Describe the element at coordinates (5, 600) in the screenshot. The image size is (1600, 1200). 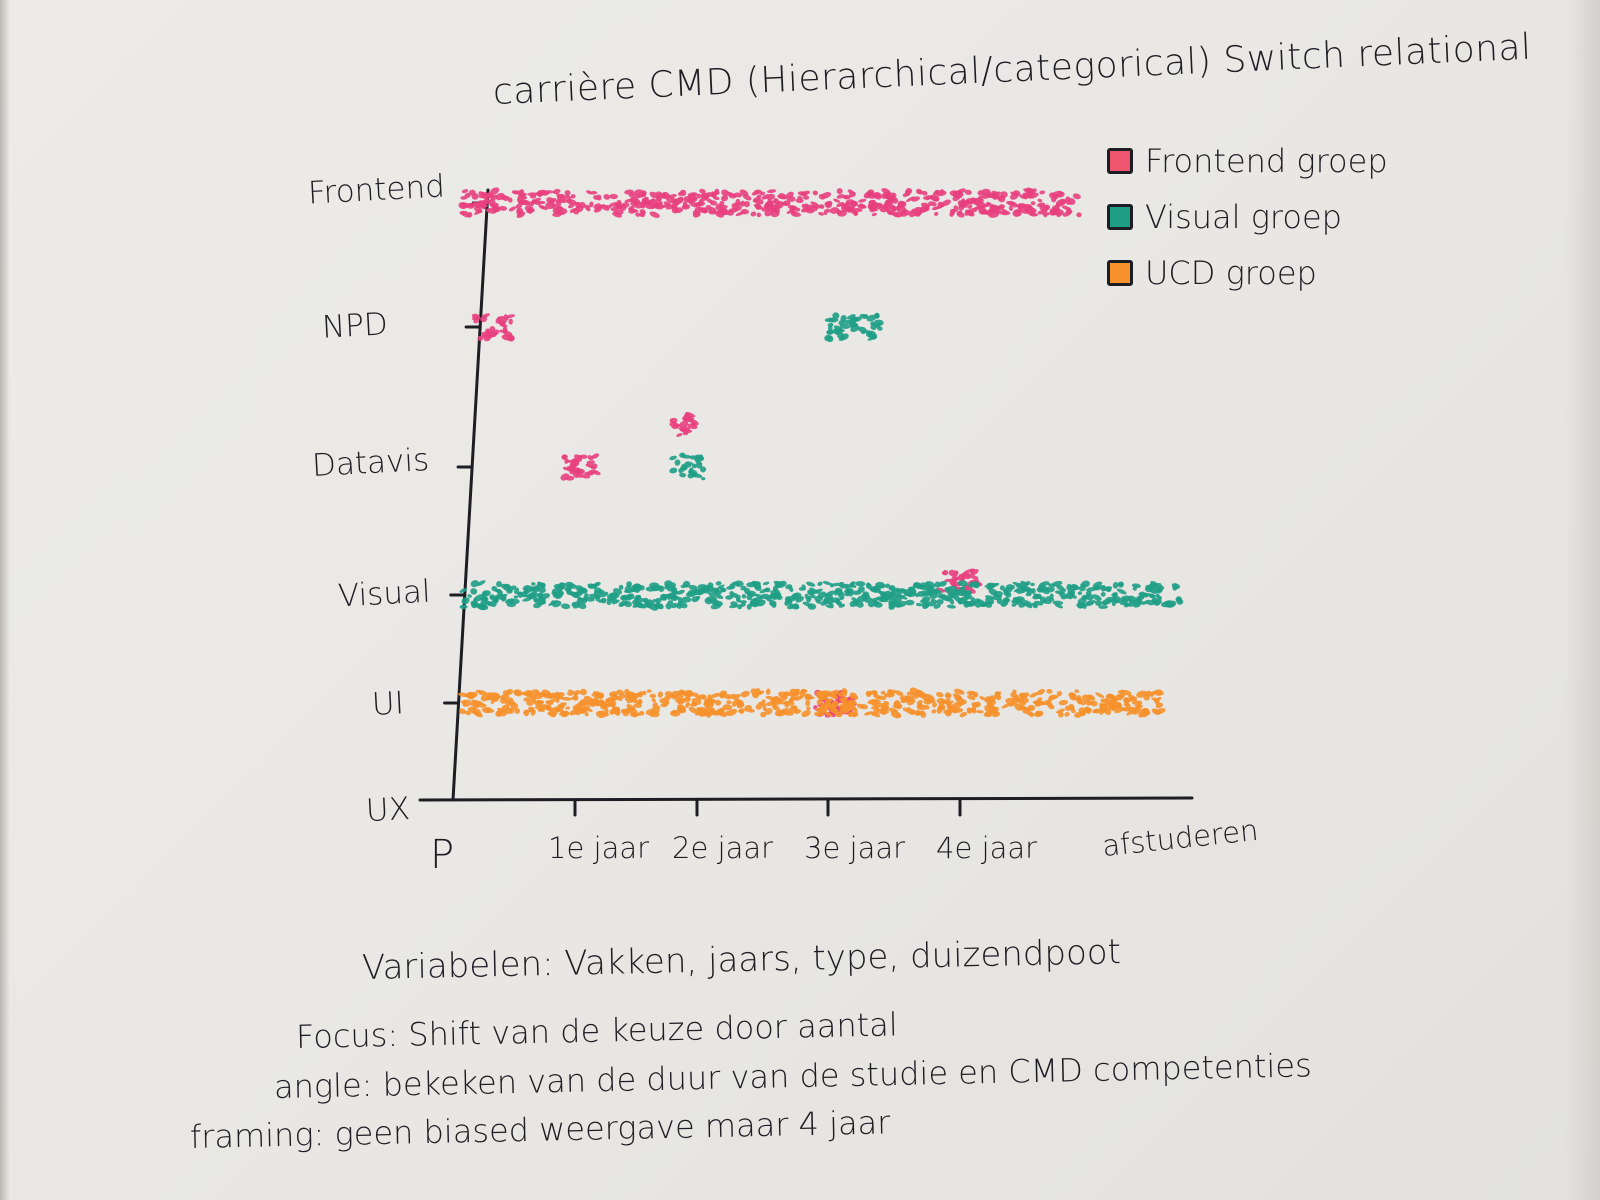
I see `paper-shadow-left` at that location.